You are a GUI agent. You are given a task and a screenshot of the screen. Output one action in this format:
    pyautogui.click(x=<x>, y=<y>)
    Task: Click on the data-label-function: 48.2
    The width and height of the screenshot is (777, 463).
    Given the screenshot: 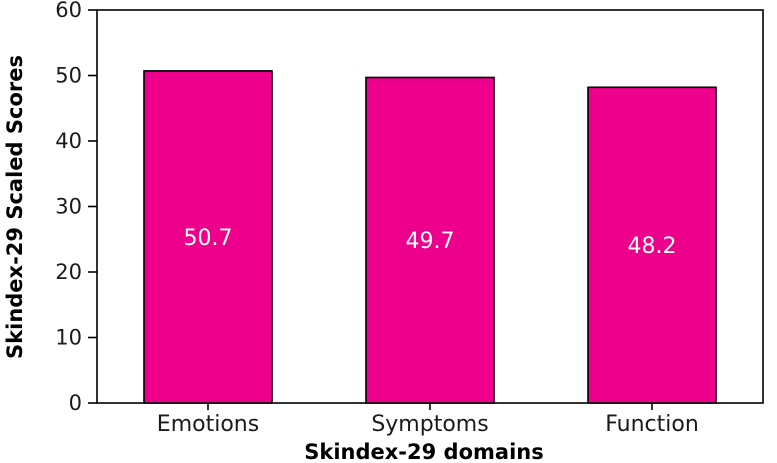 What is the action you would take?
    pyautogui.click(x=652, y=246)
    